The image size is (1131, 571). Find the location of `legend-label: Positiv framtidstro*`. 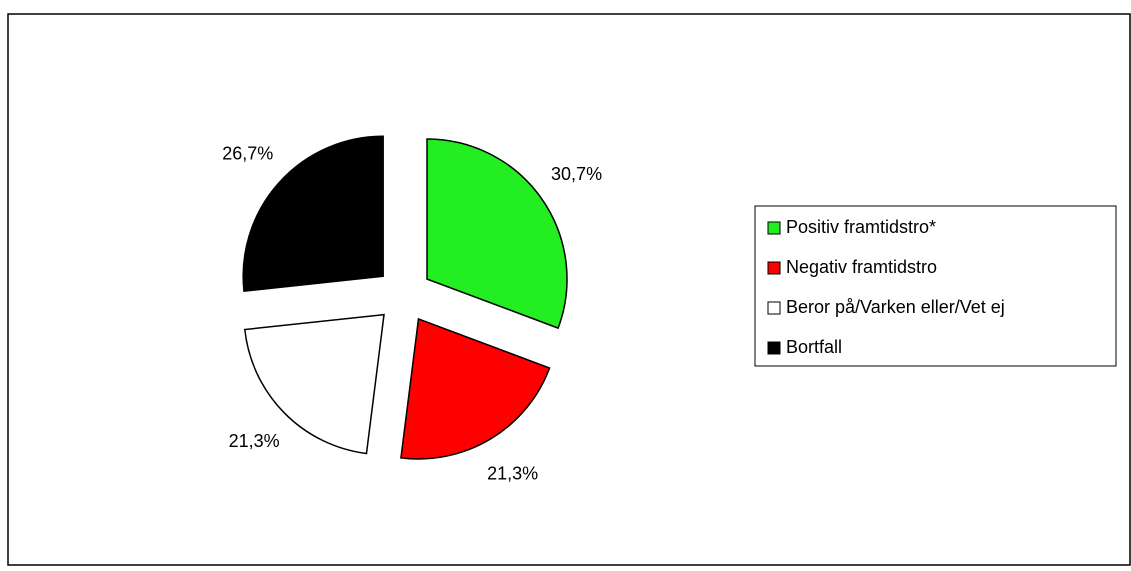

legend-label: Positiv framtidstro* is located at coordinates (861, 227).